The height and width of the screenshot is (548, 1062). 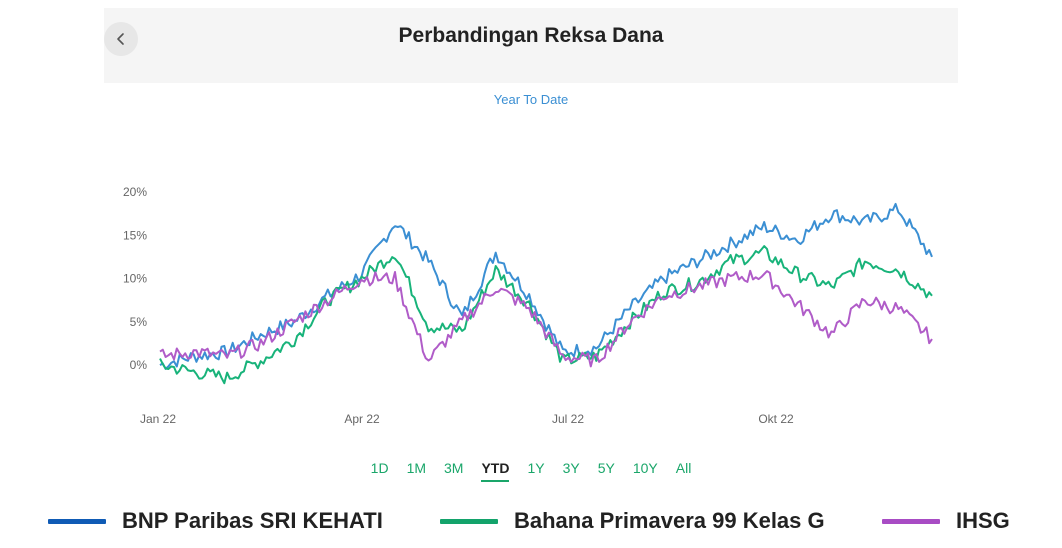 I want to click on legend-label-bnp: BNP Paribas SRI KEHATI, so click(x=252, y=520).